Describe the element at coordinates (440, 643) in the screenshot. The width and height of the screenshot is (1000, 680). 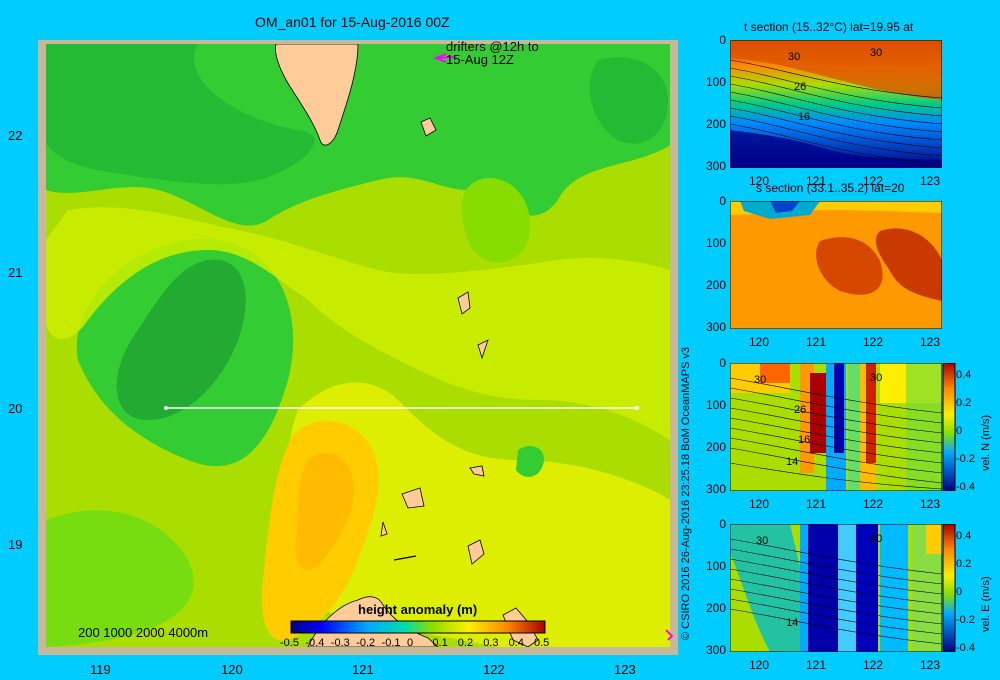
I see `colorbar-tick: 0.1` at that location.